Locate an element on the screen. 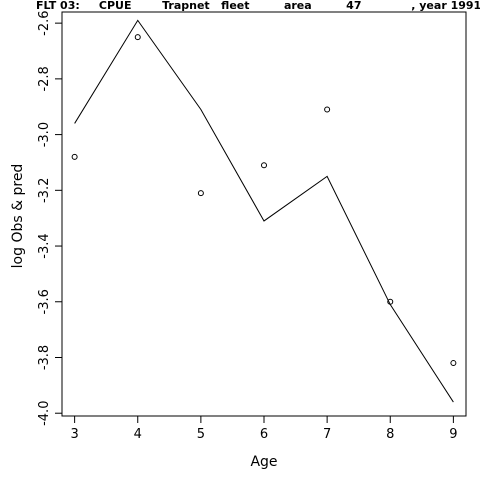  x-tick-label: 7 is located at coordinates (327, 434).